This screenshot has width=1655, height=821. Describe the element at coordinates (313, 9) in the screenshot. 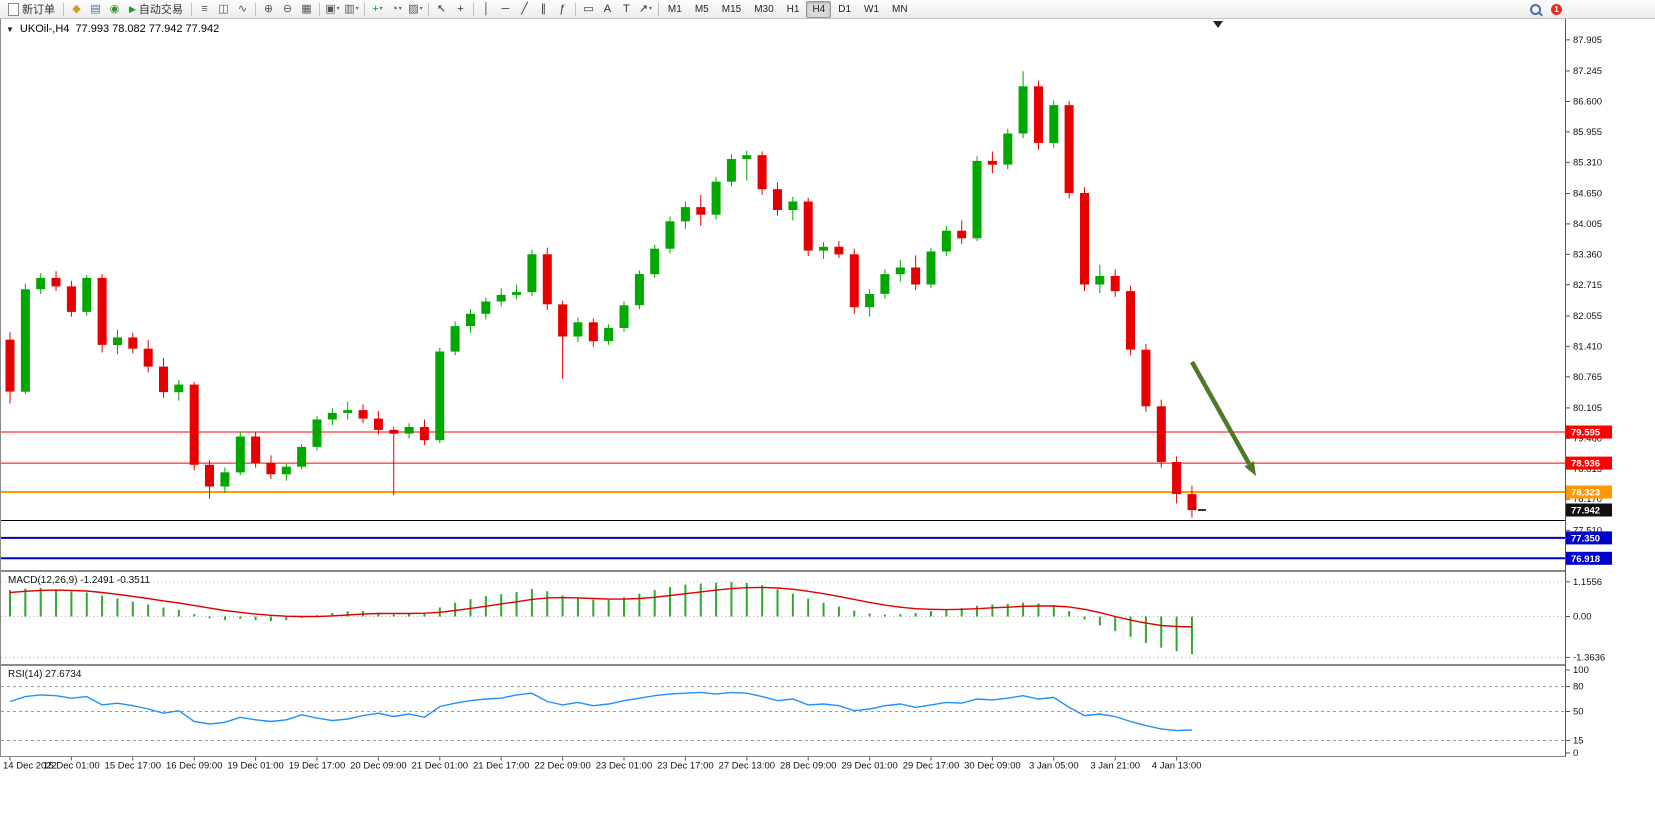

I see `chart-icons-group: ≡ ◫ ∿ ⊕ ⊖ ▦ ▣ ▾ ▥ ▾ + ▾ ◔ ▾ ▨ ▾` at that location.